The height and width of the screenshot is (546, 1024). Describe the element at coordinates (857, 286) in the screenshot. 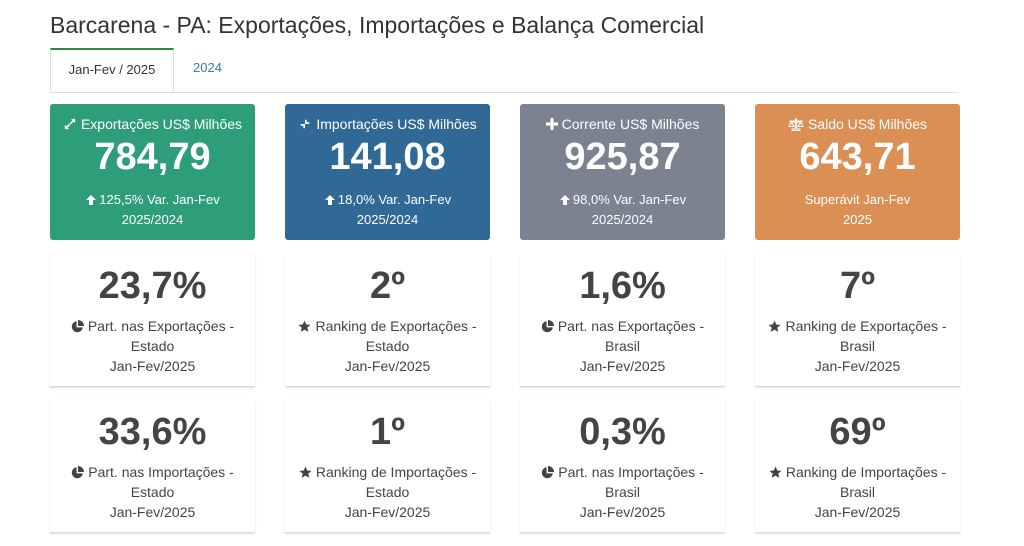

I see `stat-value: 7º` at that location.